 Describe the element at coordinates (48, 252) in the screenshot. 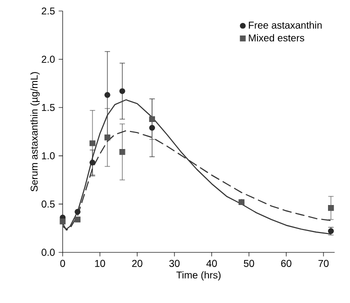

I see `y-tick-label: 0.0` at that location.